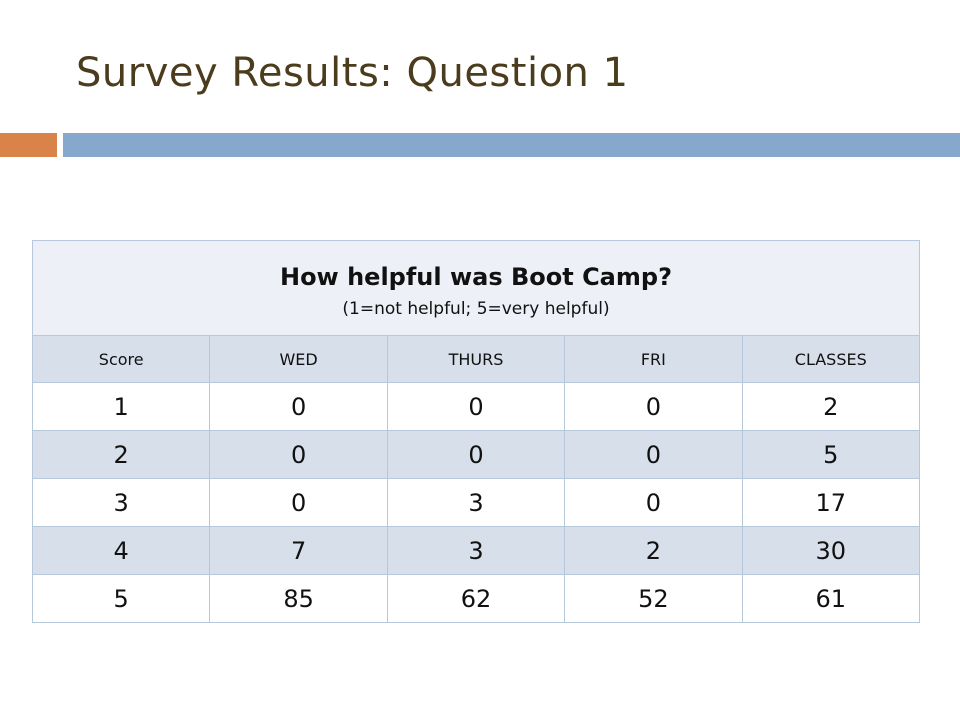 This screenshot has height=720, width=960. What do you see at coordinates (831, 359) in the screenshot?
I see `column-header-classes: CLASSES` at bounding box center [831, 359].